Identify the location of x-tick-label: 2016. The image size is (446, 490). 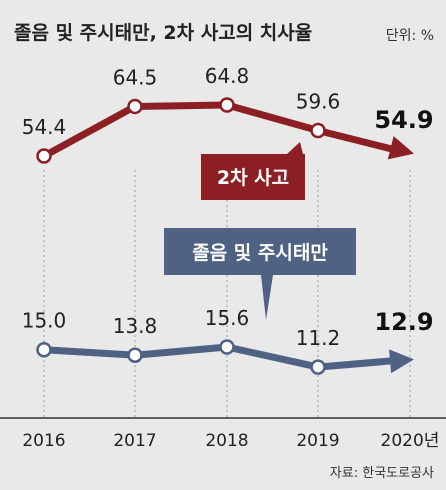
(43, 441).